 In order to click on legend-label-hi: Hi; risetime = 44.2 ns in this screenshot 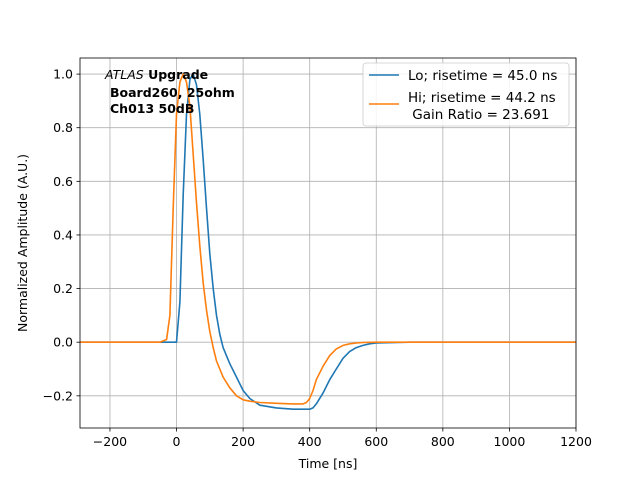, I will do `click(482, 98)`.